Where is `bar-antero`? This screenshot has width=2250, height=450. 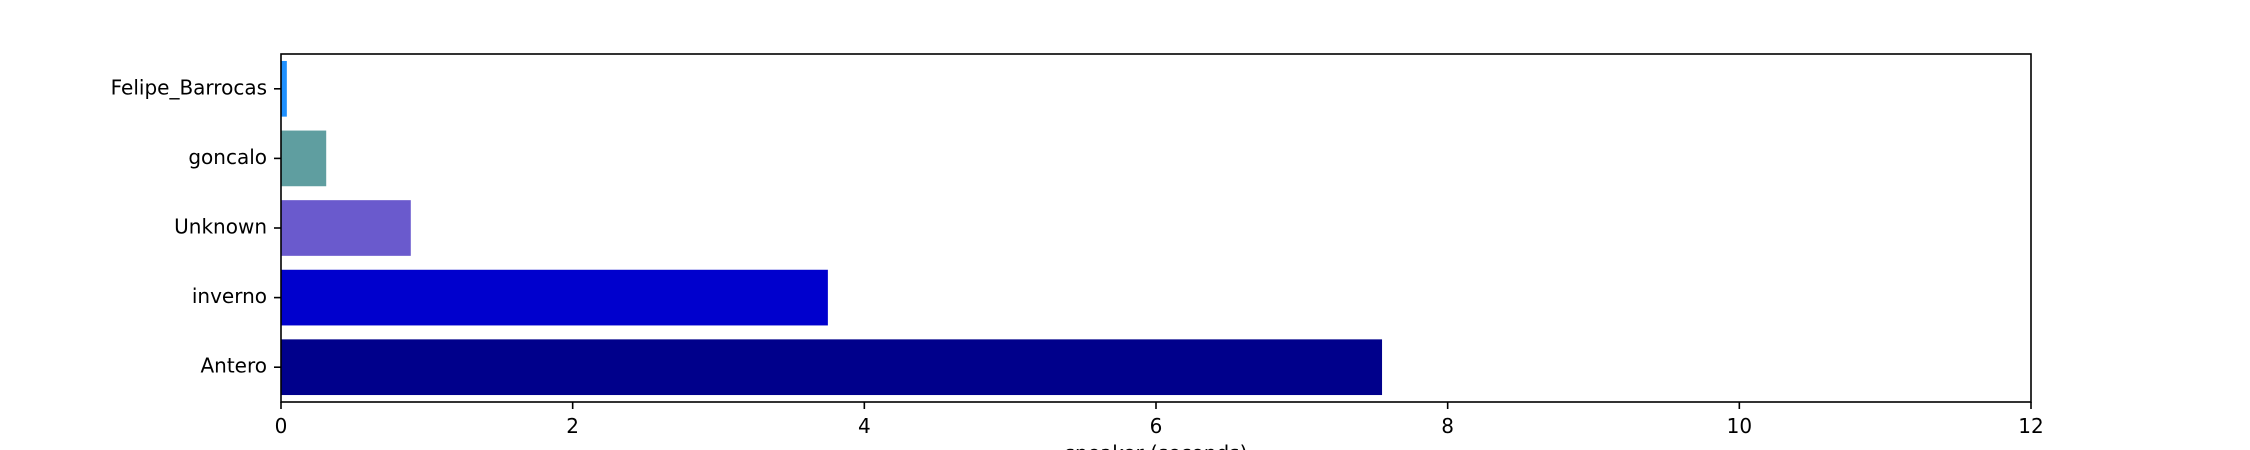 bar-antero is located at coordinates (832, 367).